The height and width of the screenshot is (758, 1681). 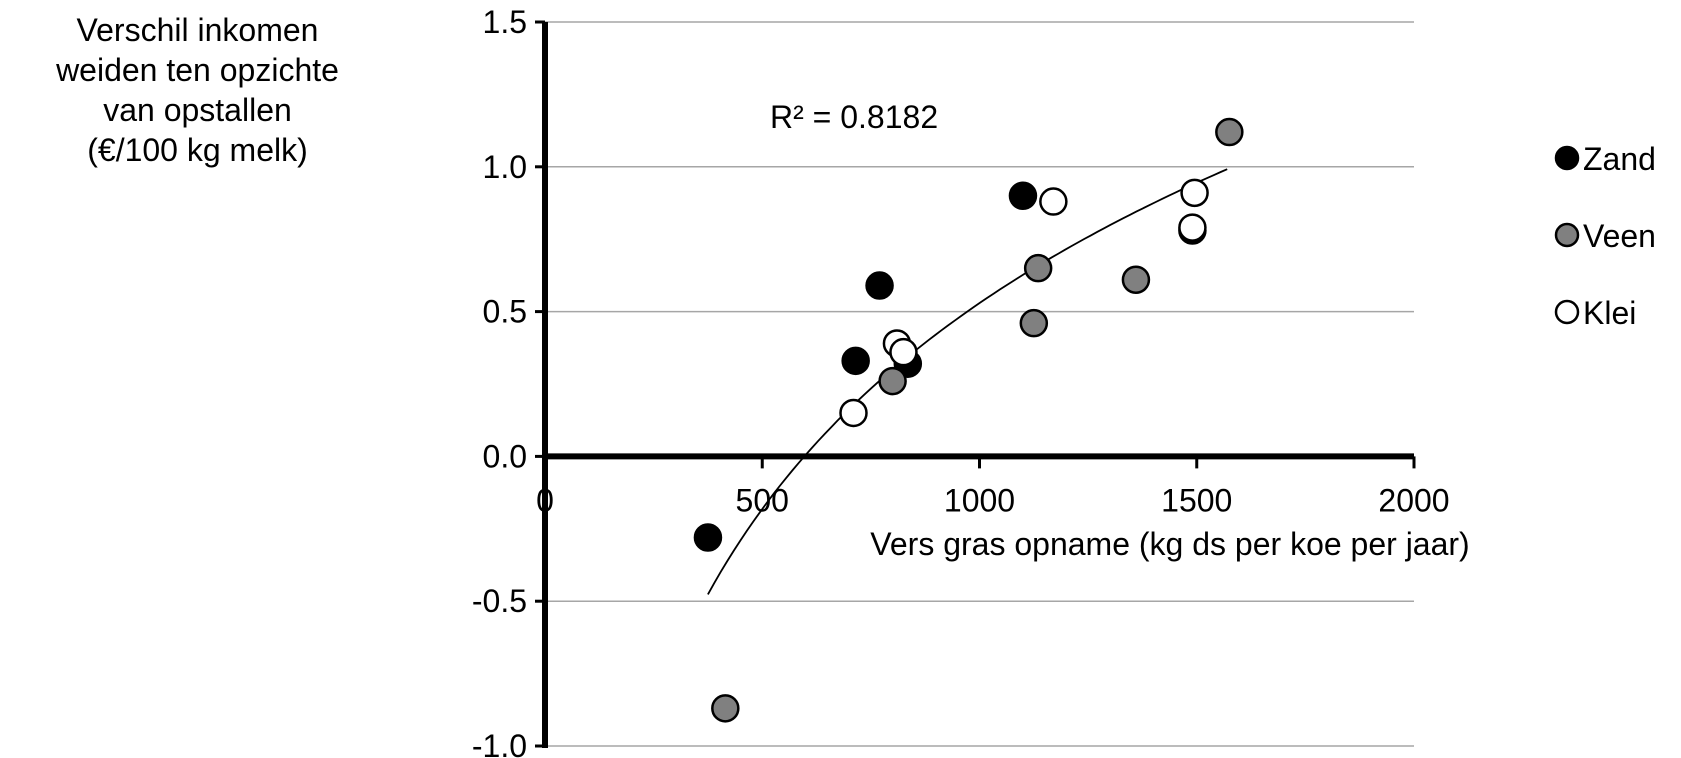 I want to click on y-axis-title-line-1: Verschil inkomen, so click(x=197, y=30).